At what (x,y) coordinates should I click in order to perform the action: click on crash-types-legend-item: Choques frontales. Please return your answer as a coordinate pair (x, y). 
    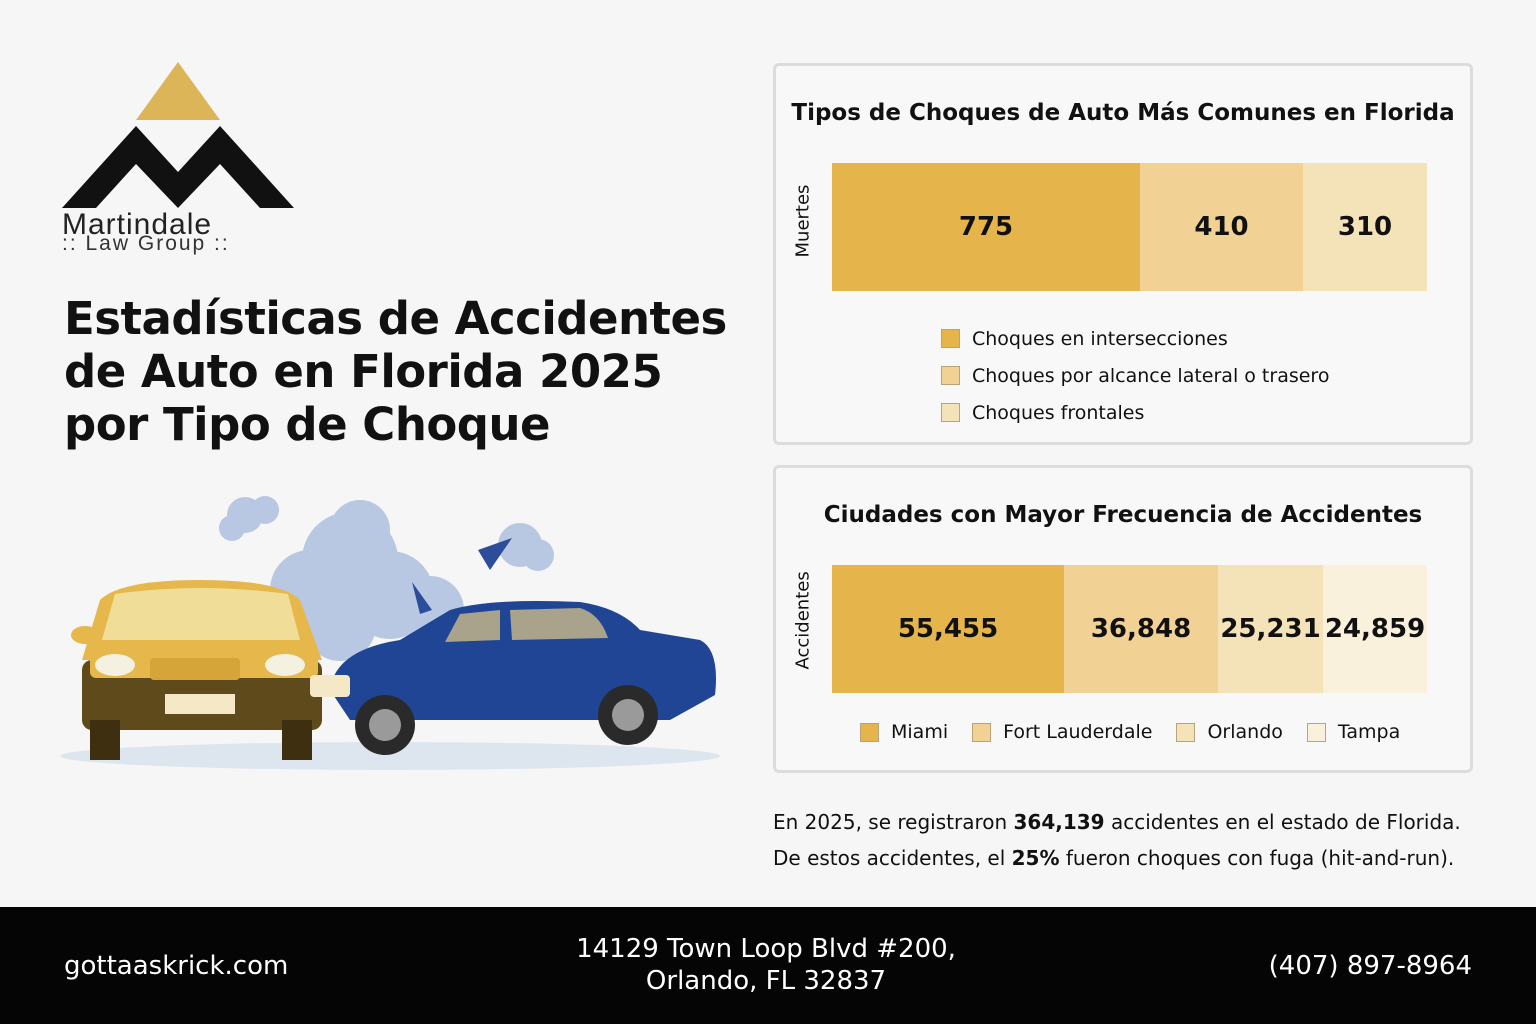
    Looking at the image, I should click on (1135, 412).